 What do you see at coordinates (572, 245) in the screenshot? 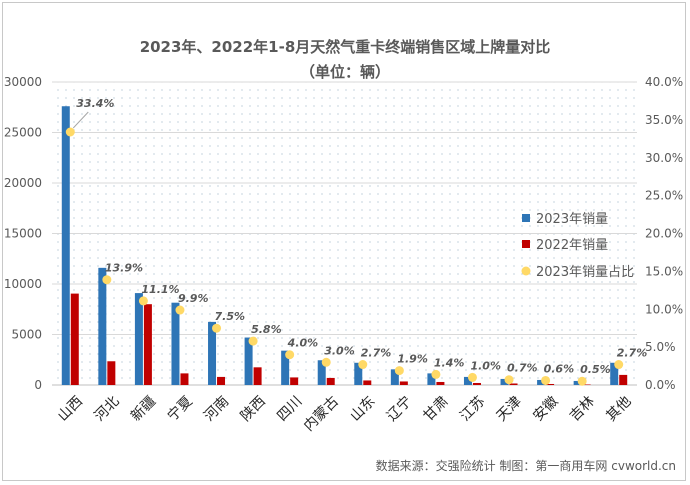
I see `legend-label-2022: 2022年销量` at bounding box center [572, 245].